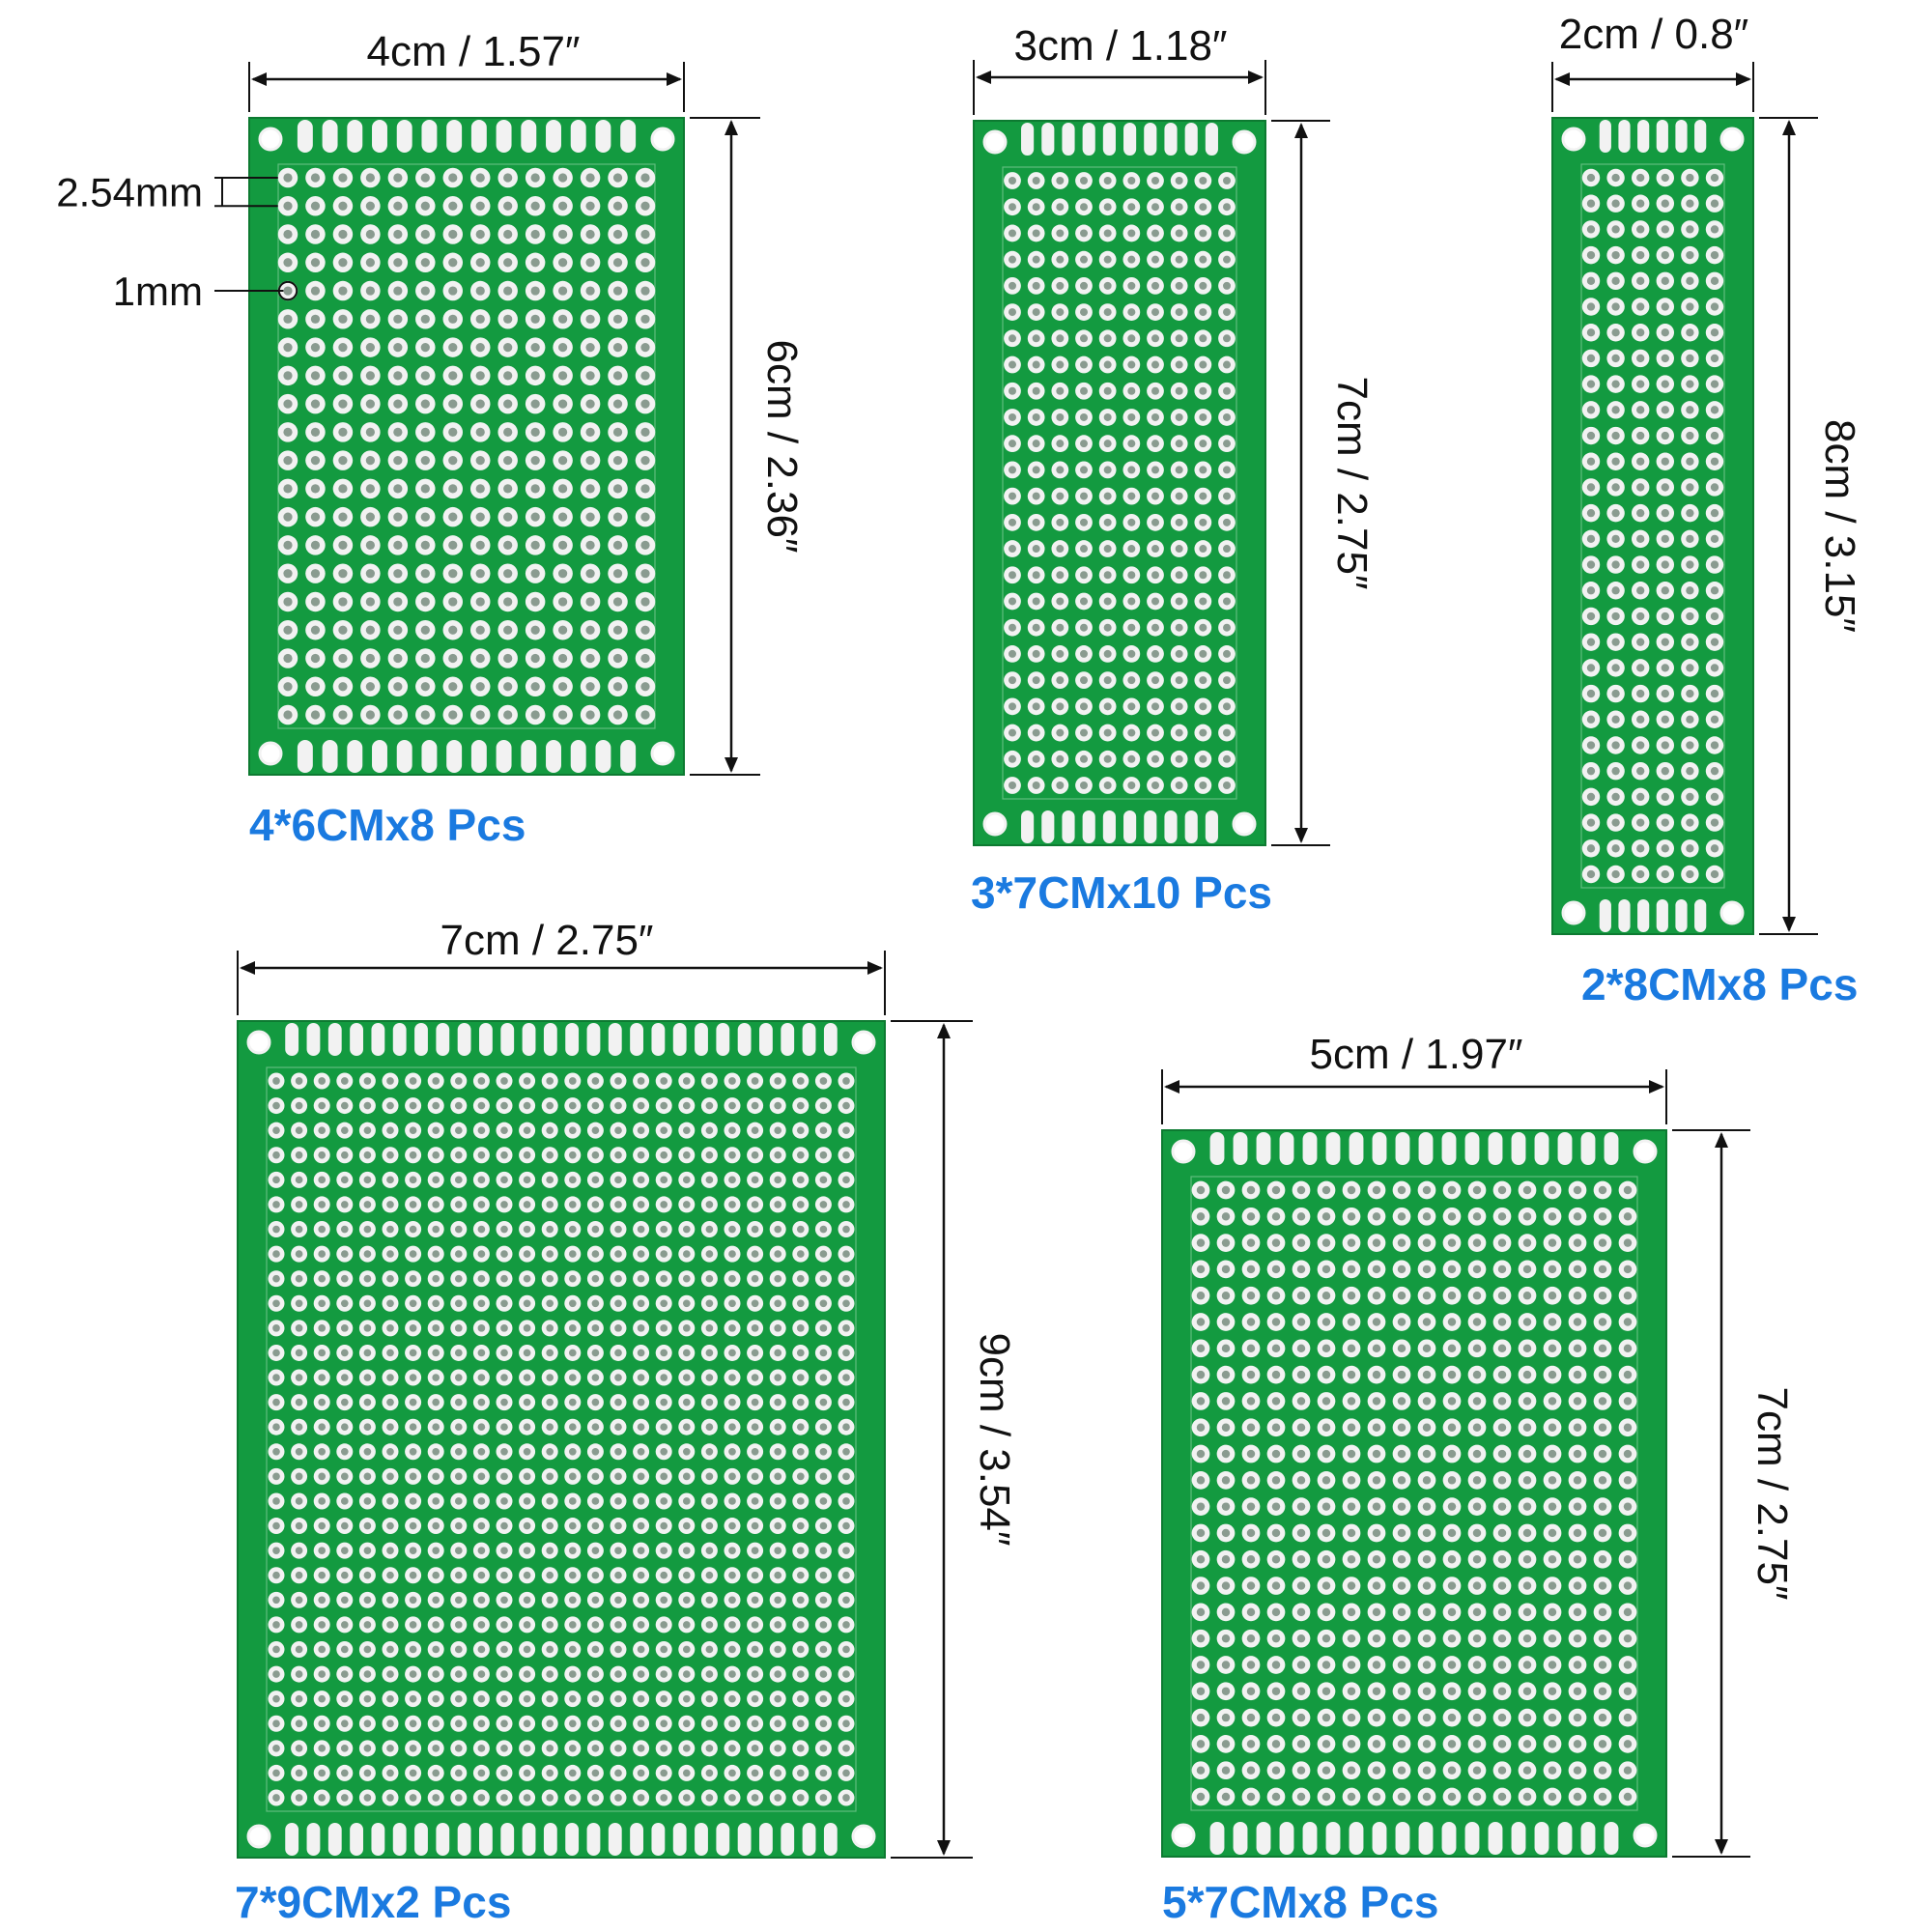  What do you see at coordinates (995, 1439) in the screenshot?
I see `height-label: 9cm / 3.54″` at bounding box center [995, 1439].